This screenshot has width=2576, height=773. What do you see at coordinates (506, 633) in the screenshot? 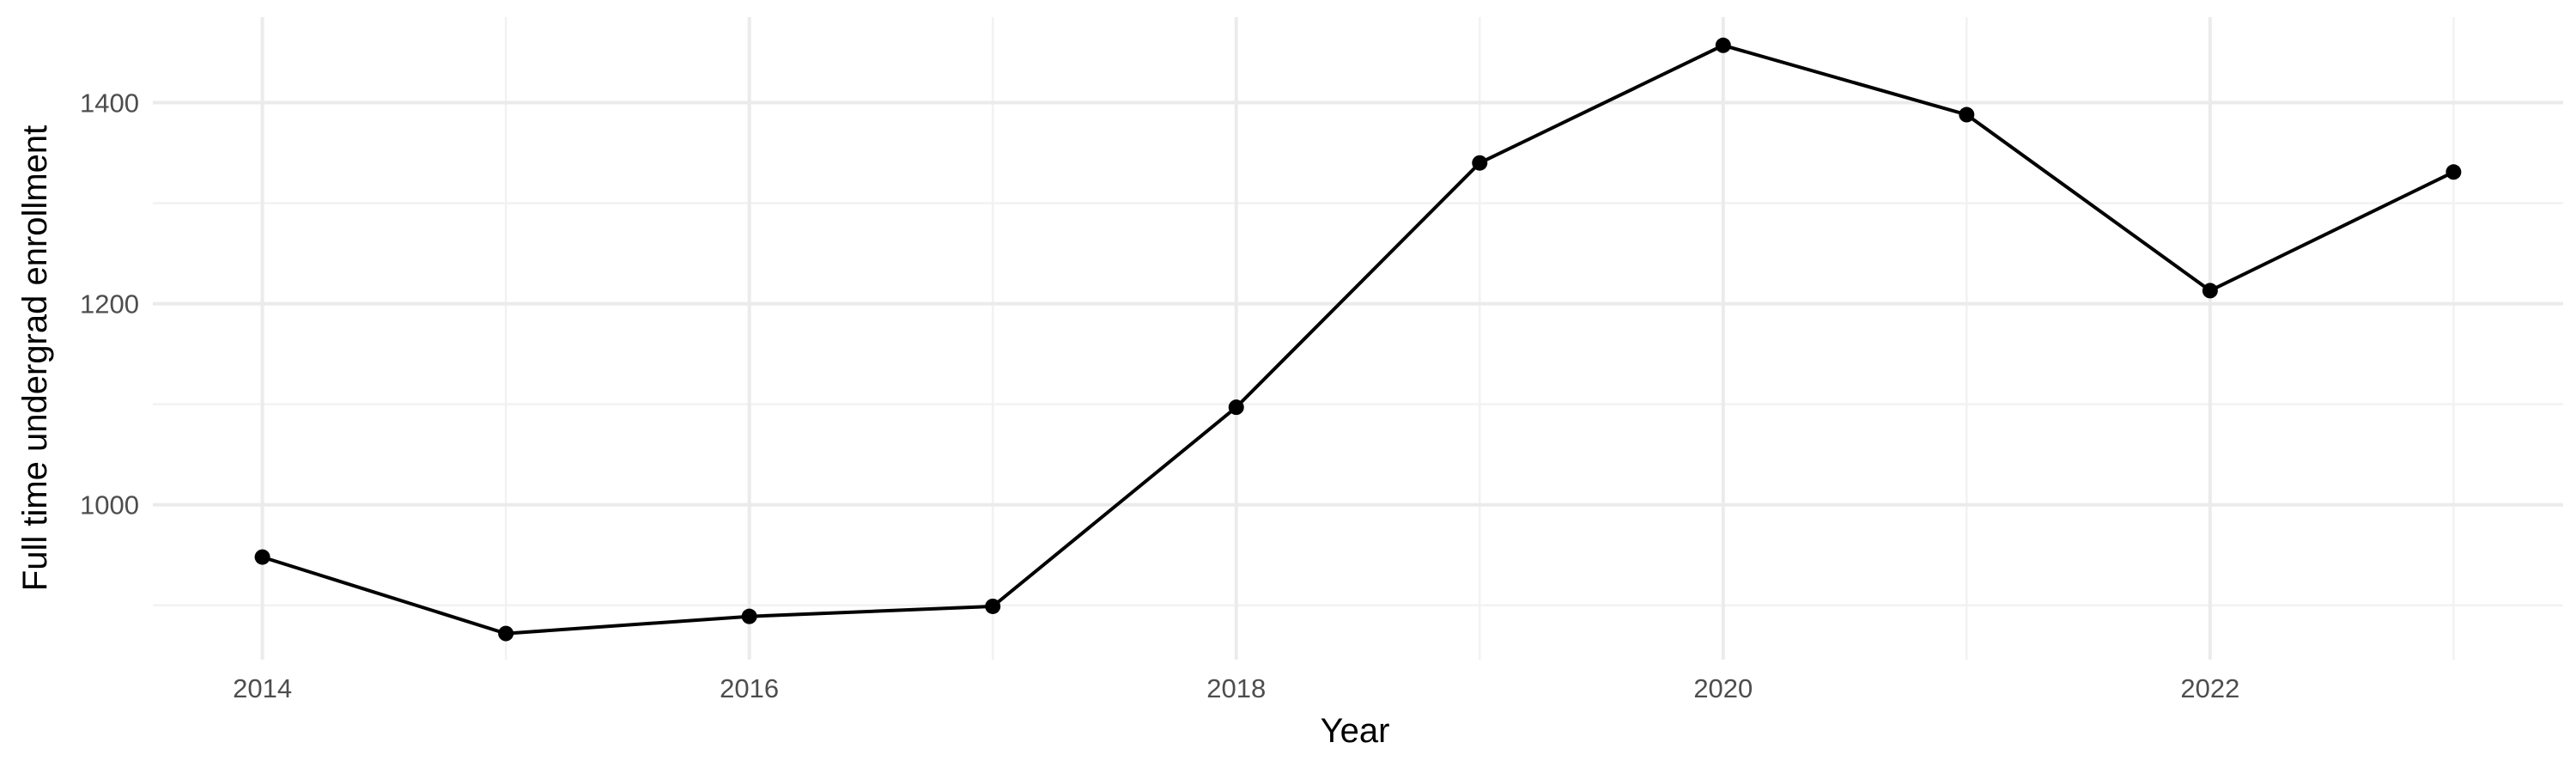
I see `data-point-2015` at bounding box center [506, 633].